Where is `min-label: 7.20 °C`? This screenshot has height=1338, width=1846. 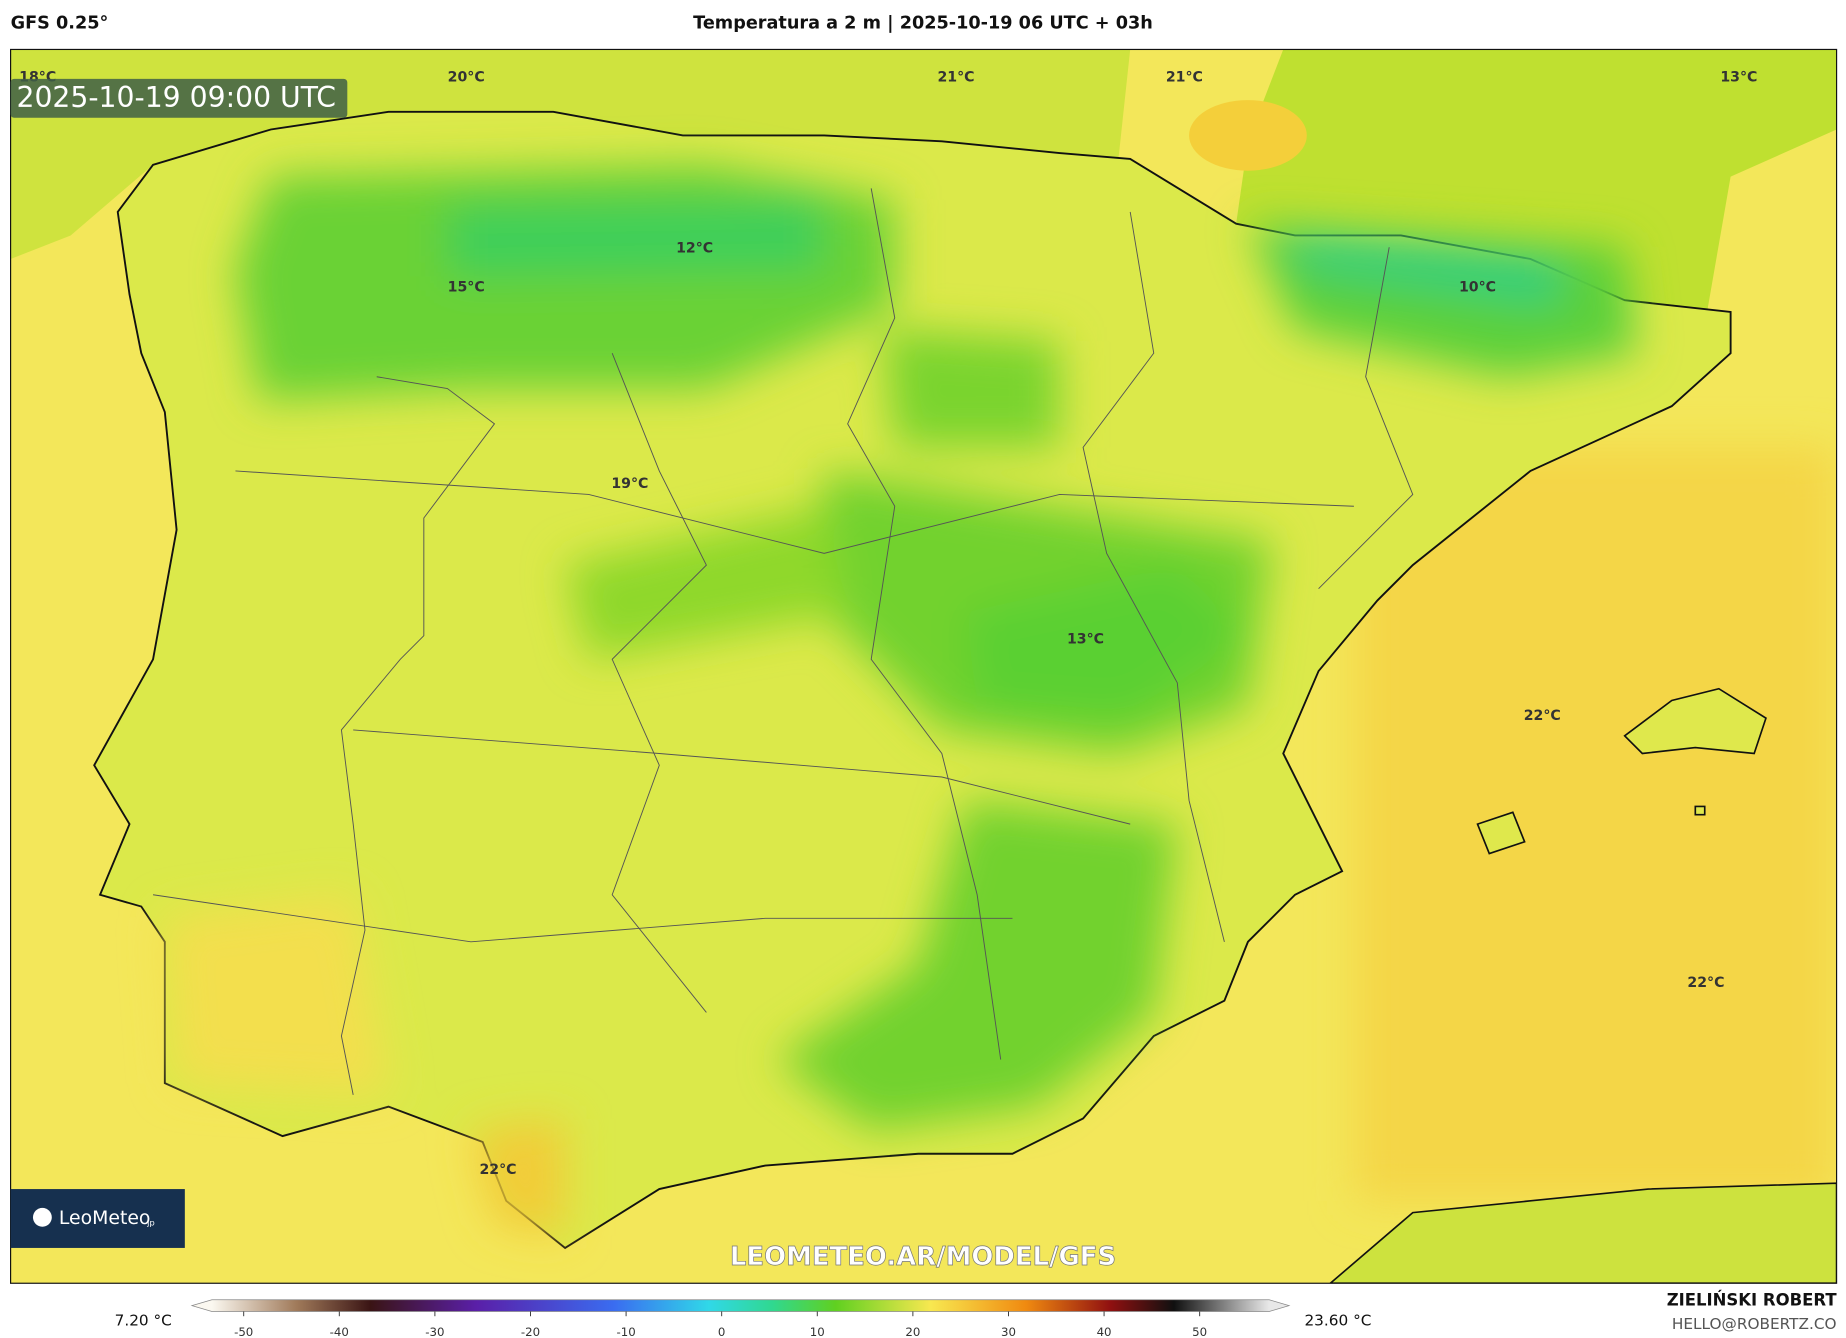
min-label: 7.20 °C is located at coordinates (143, 1320).